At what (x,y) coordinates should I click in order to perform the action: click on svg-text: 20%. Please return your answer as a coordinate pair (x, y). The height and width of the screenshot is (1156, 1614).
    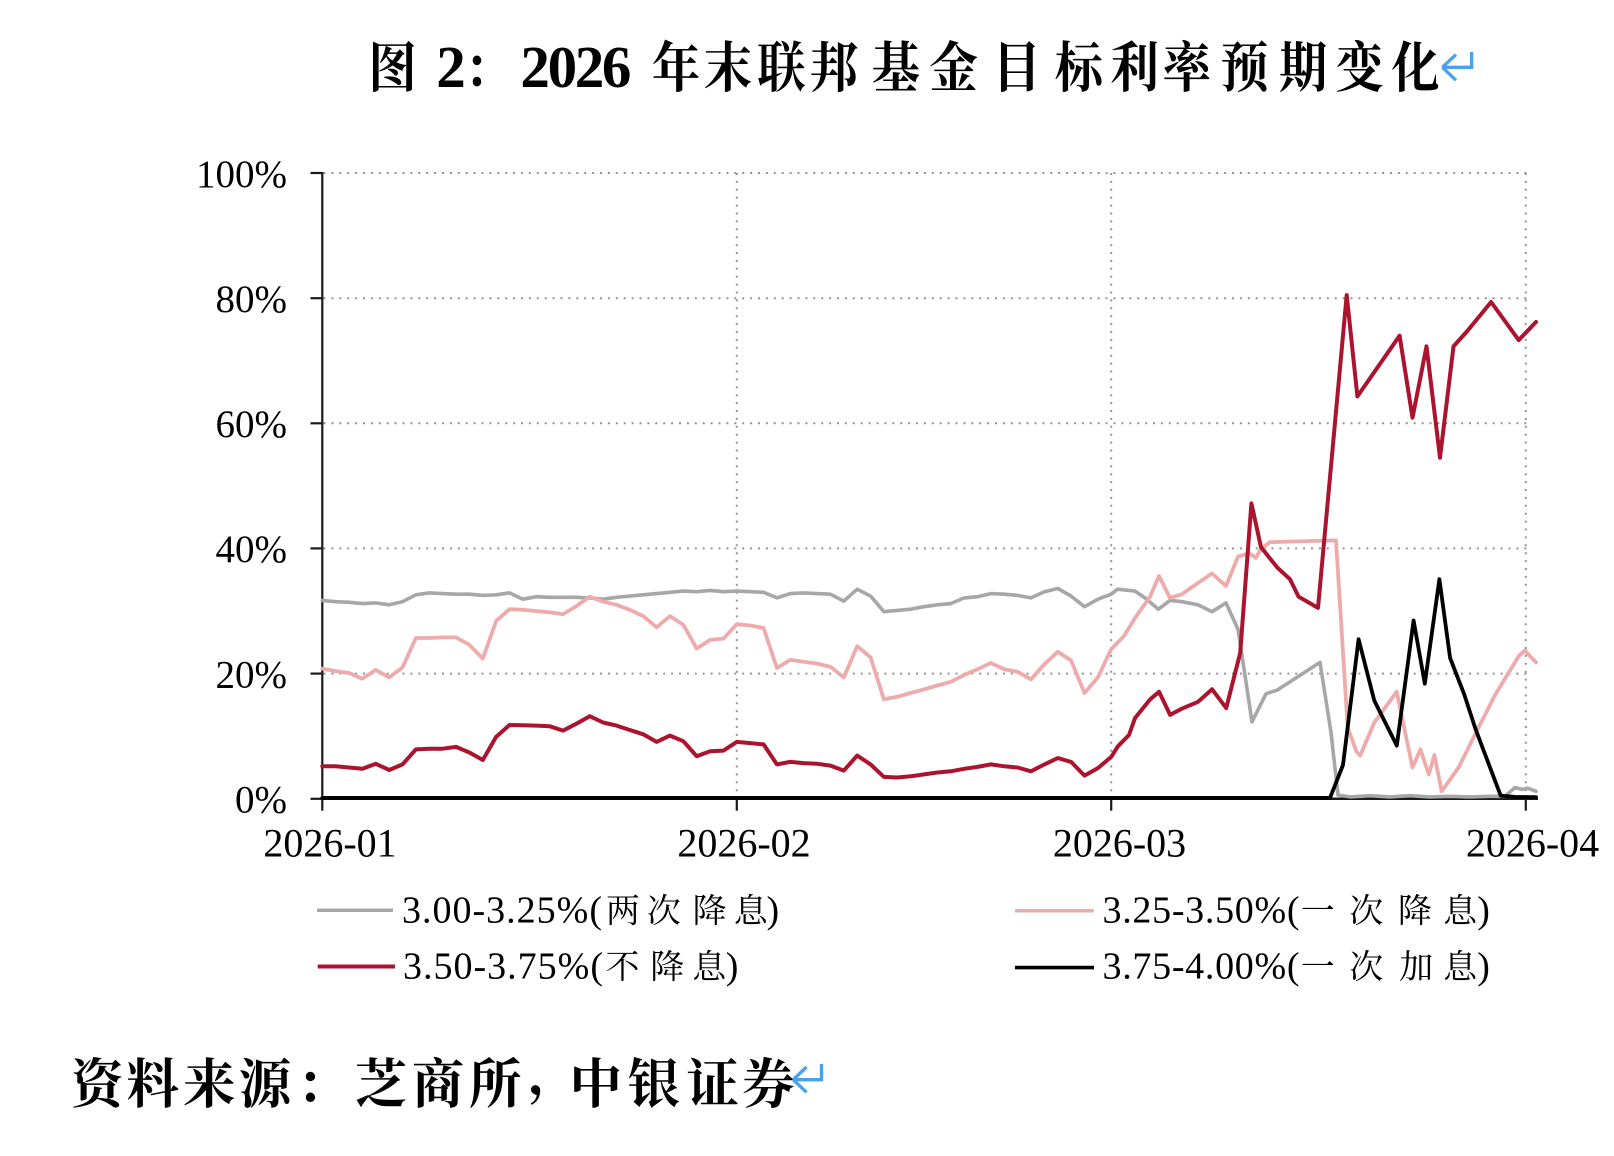
    Looking at the image, I should click on (252, 674).